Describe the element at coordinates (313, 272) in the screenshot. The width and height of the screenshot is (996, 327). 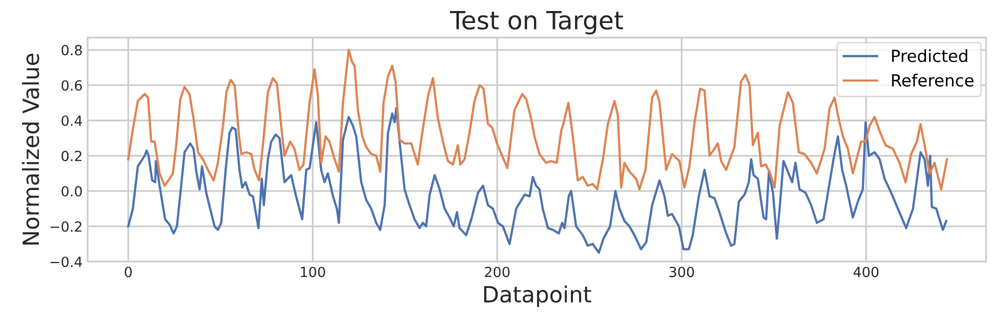
I see `x-tick-label: 100` at that location.